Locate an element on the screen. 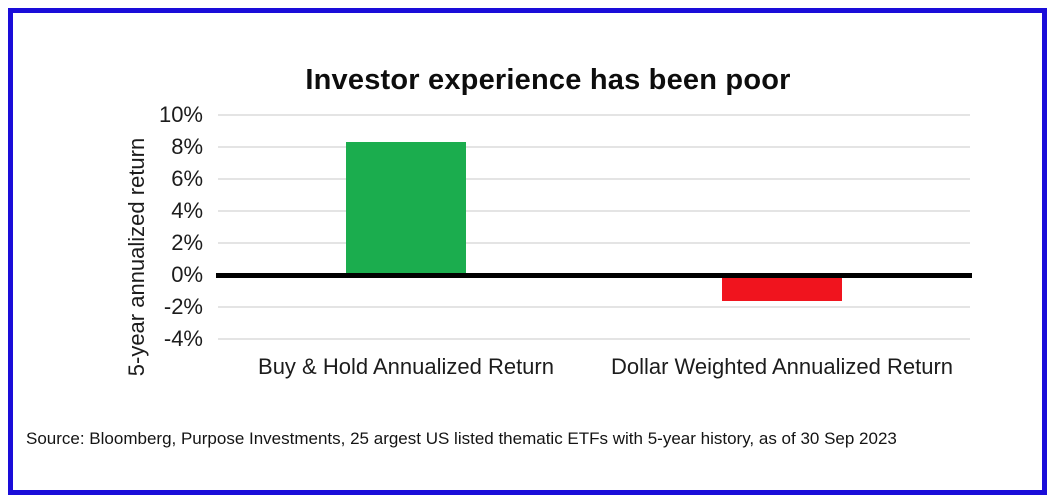 The width and height of the screenshot is (1056, 504). y-tick-label: 2% is located at coordinates (187, 242).